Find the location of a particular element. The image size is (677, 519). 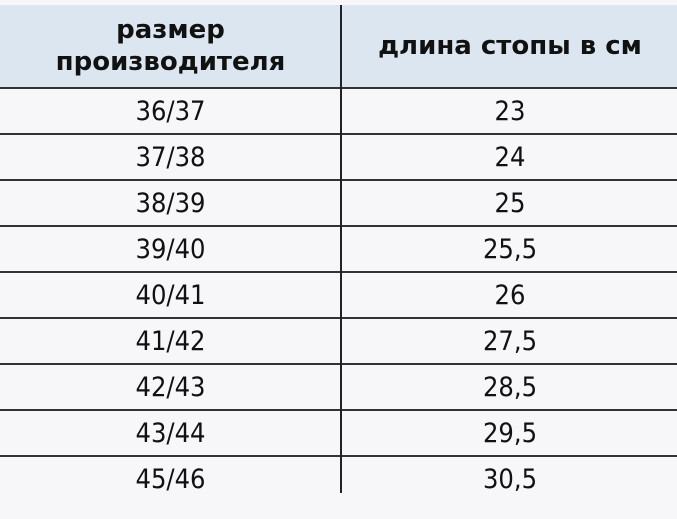

foot-length-cell: 25,5 is located at coordinates (510, 249).